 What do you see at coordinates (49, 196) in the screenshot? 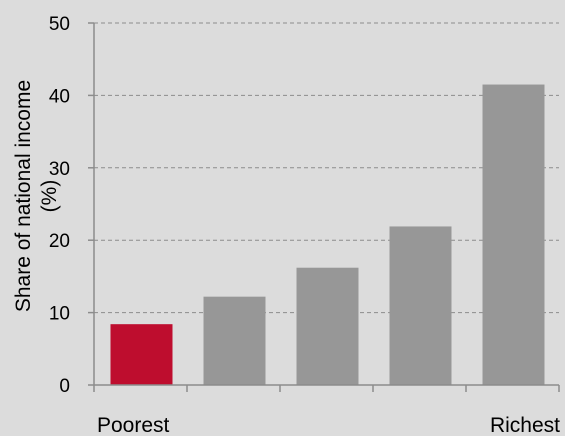
I see `y-axis-title-line: (%)` at bounding box center [49, 196].